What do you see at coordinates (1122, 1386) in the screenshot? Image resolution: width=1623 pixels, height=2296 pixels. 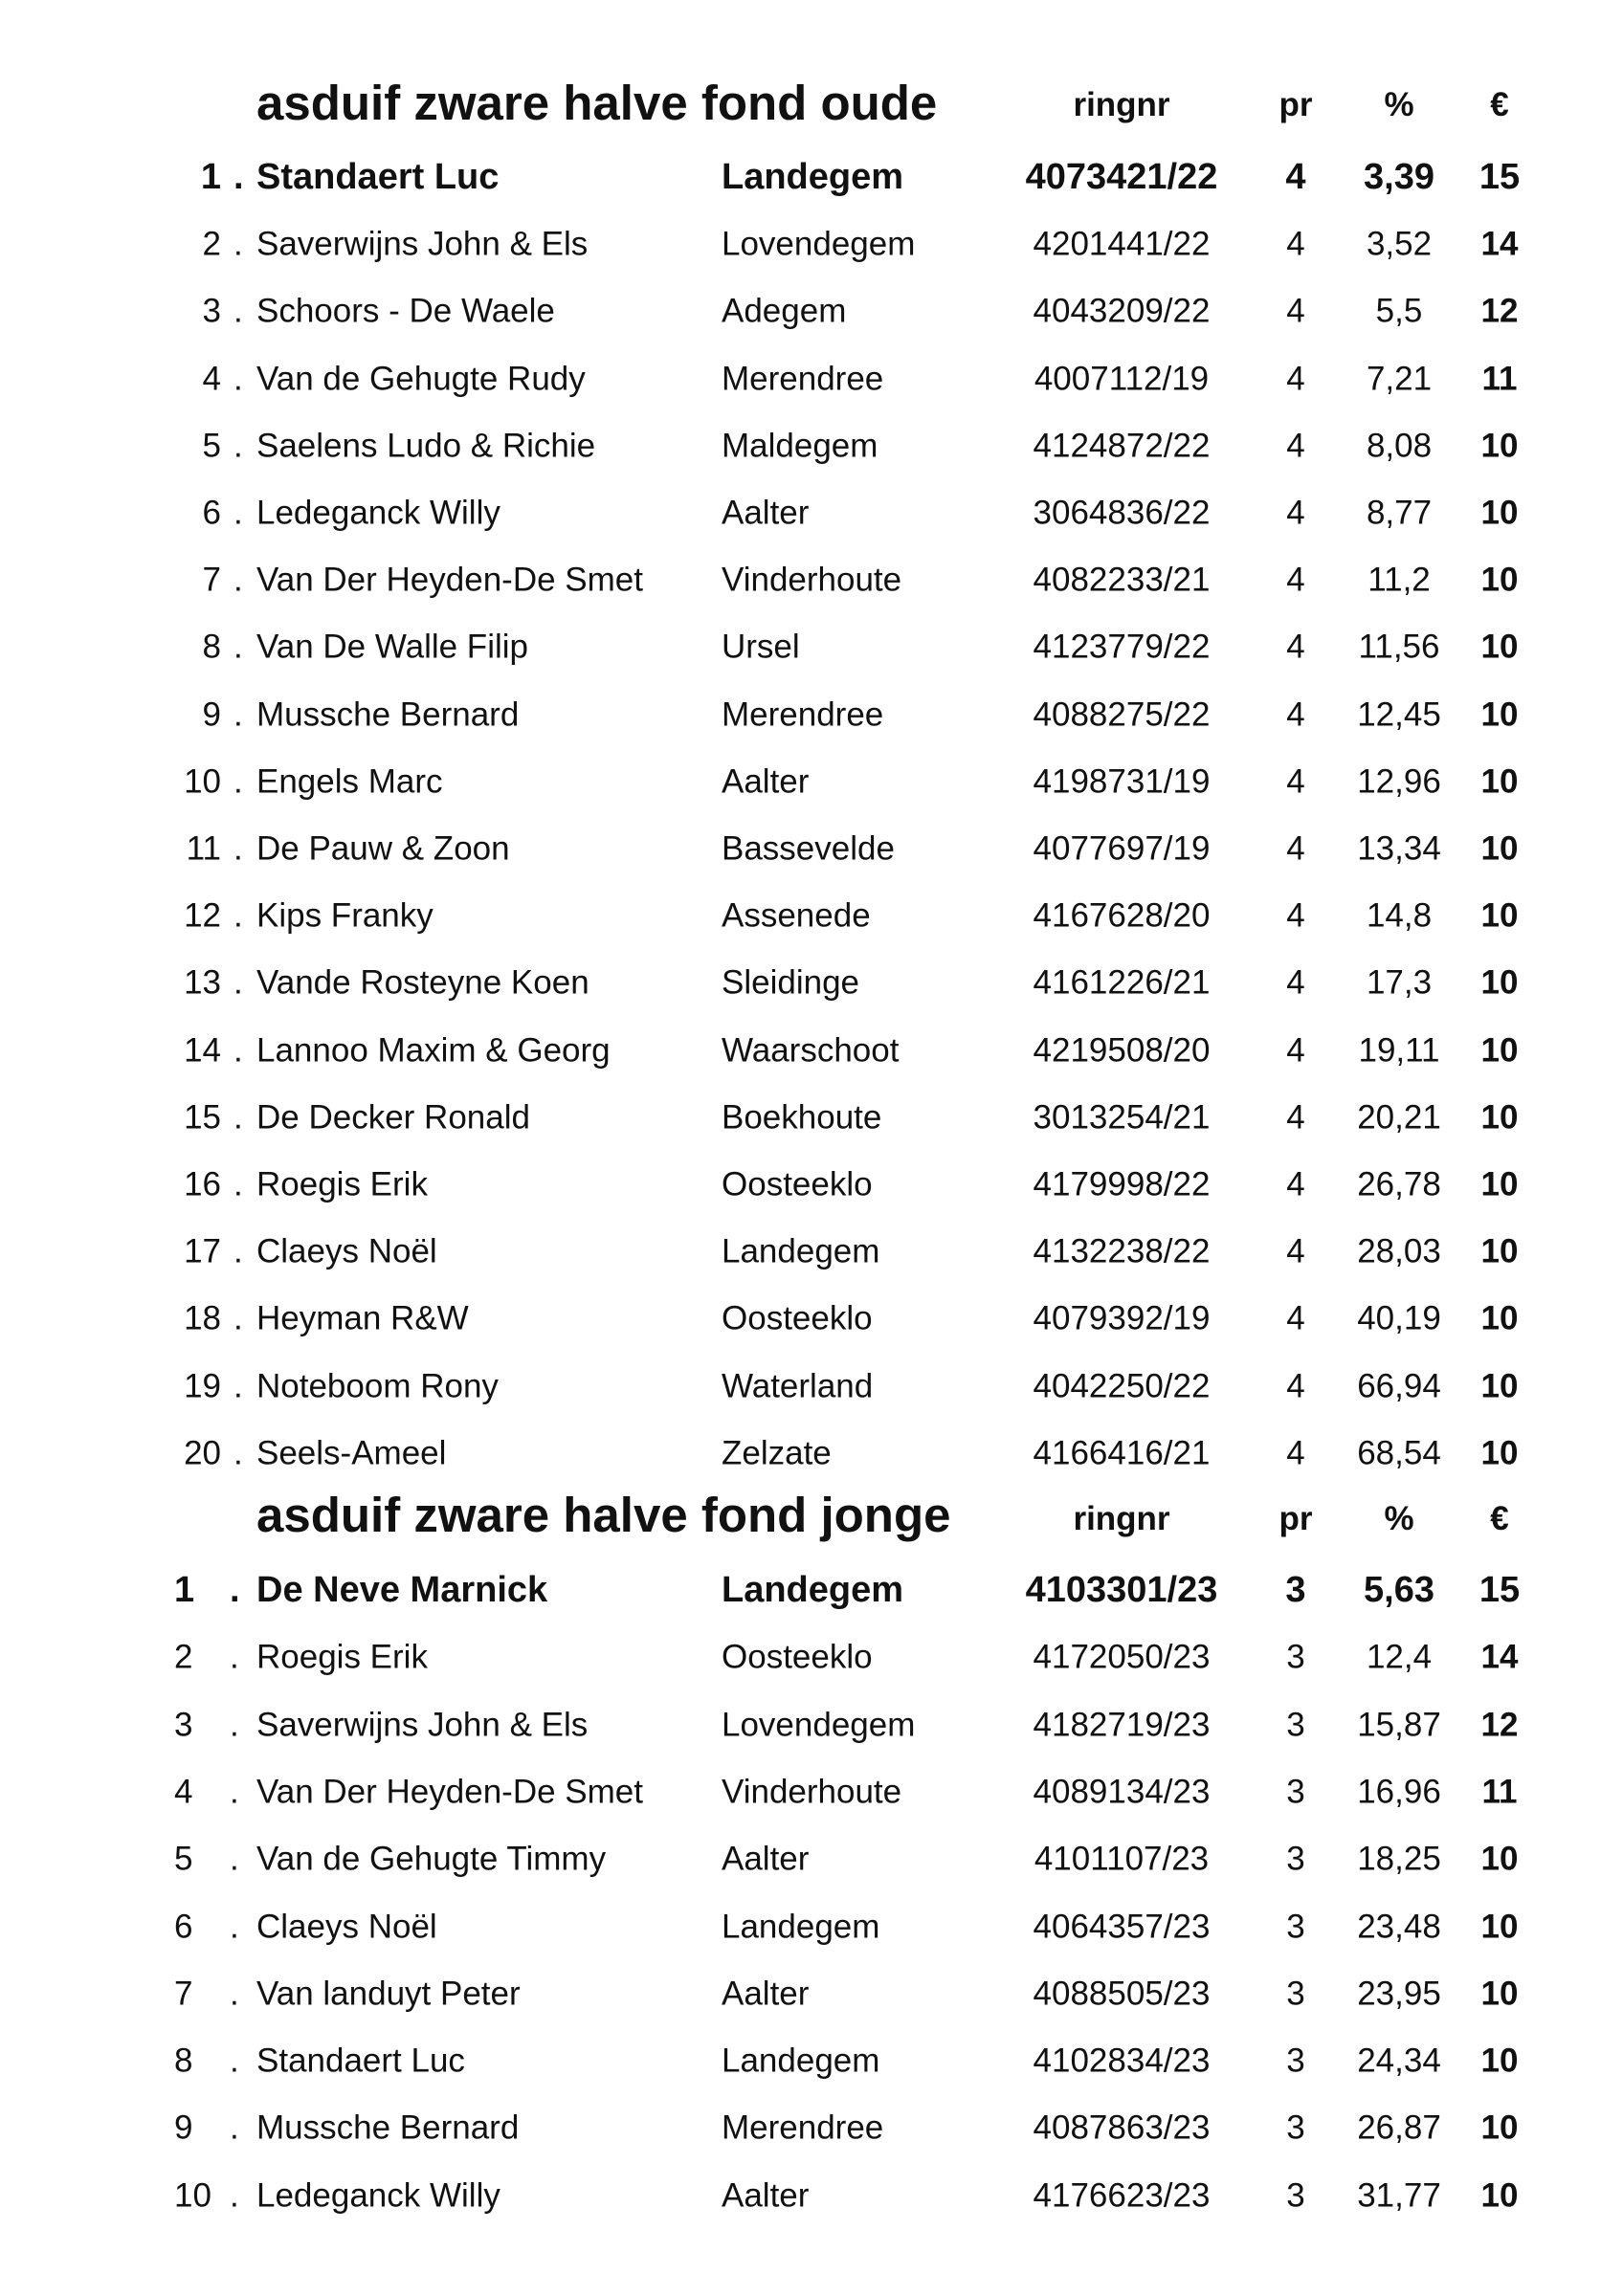 I see `ring-number: 4042250/22` at bounding box center [1122, 1386].